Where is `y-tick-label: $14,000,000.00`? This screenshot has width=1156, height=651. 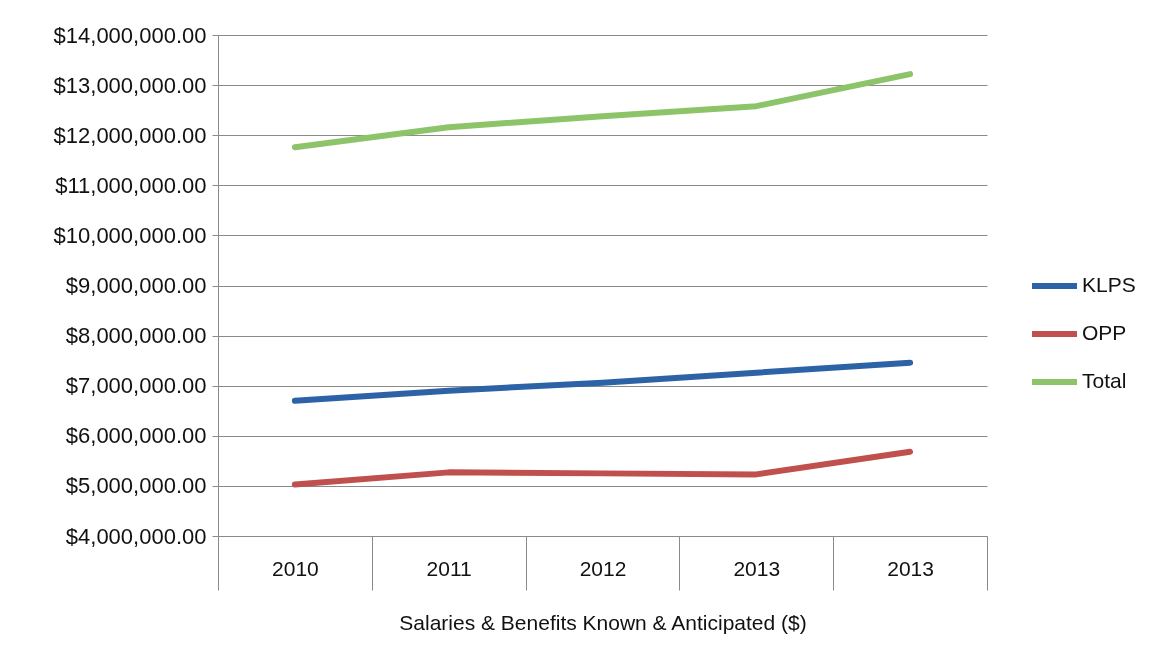 y-tick-label: $14,000,000.00 is located at coordinates (130, 35).